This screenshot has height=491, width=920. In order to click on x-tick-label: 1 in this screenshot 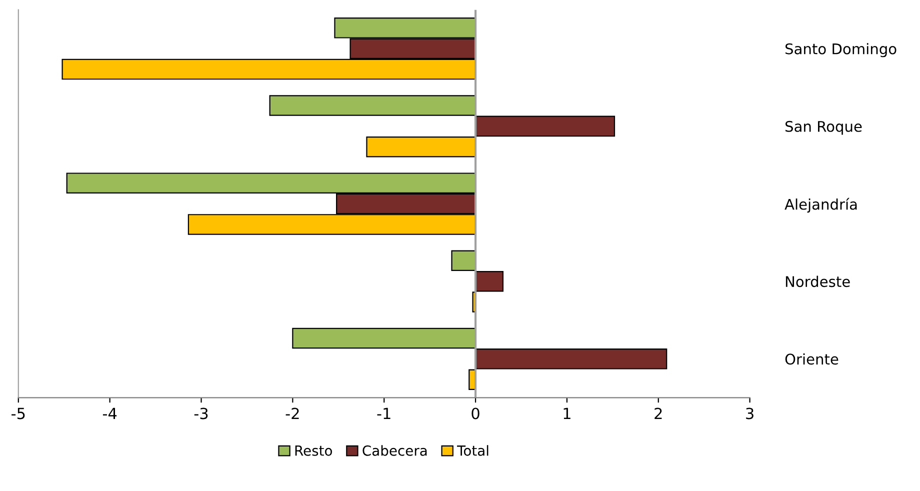, I will do `click(567, 414)`.